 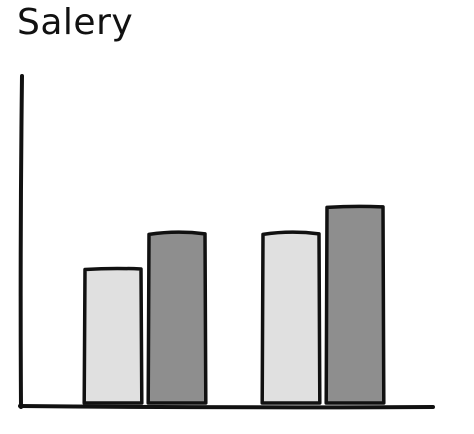 I want to click on x-axis-line, so click(x=226, y=407).